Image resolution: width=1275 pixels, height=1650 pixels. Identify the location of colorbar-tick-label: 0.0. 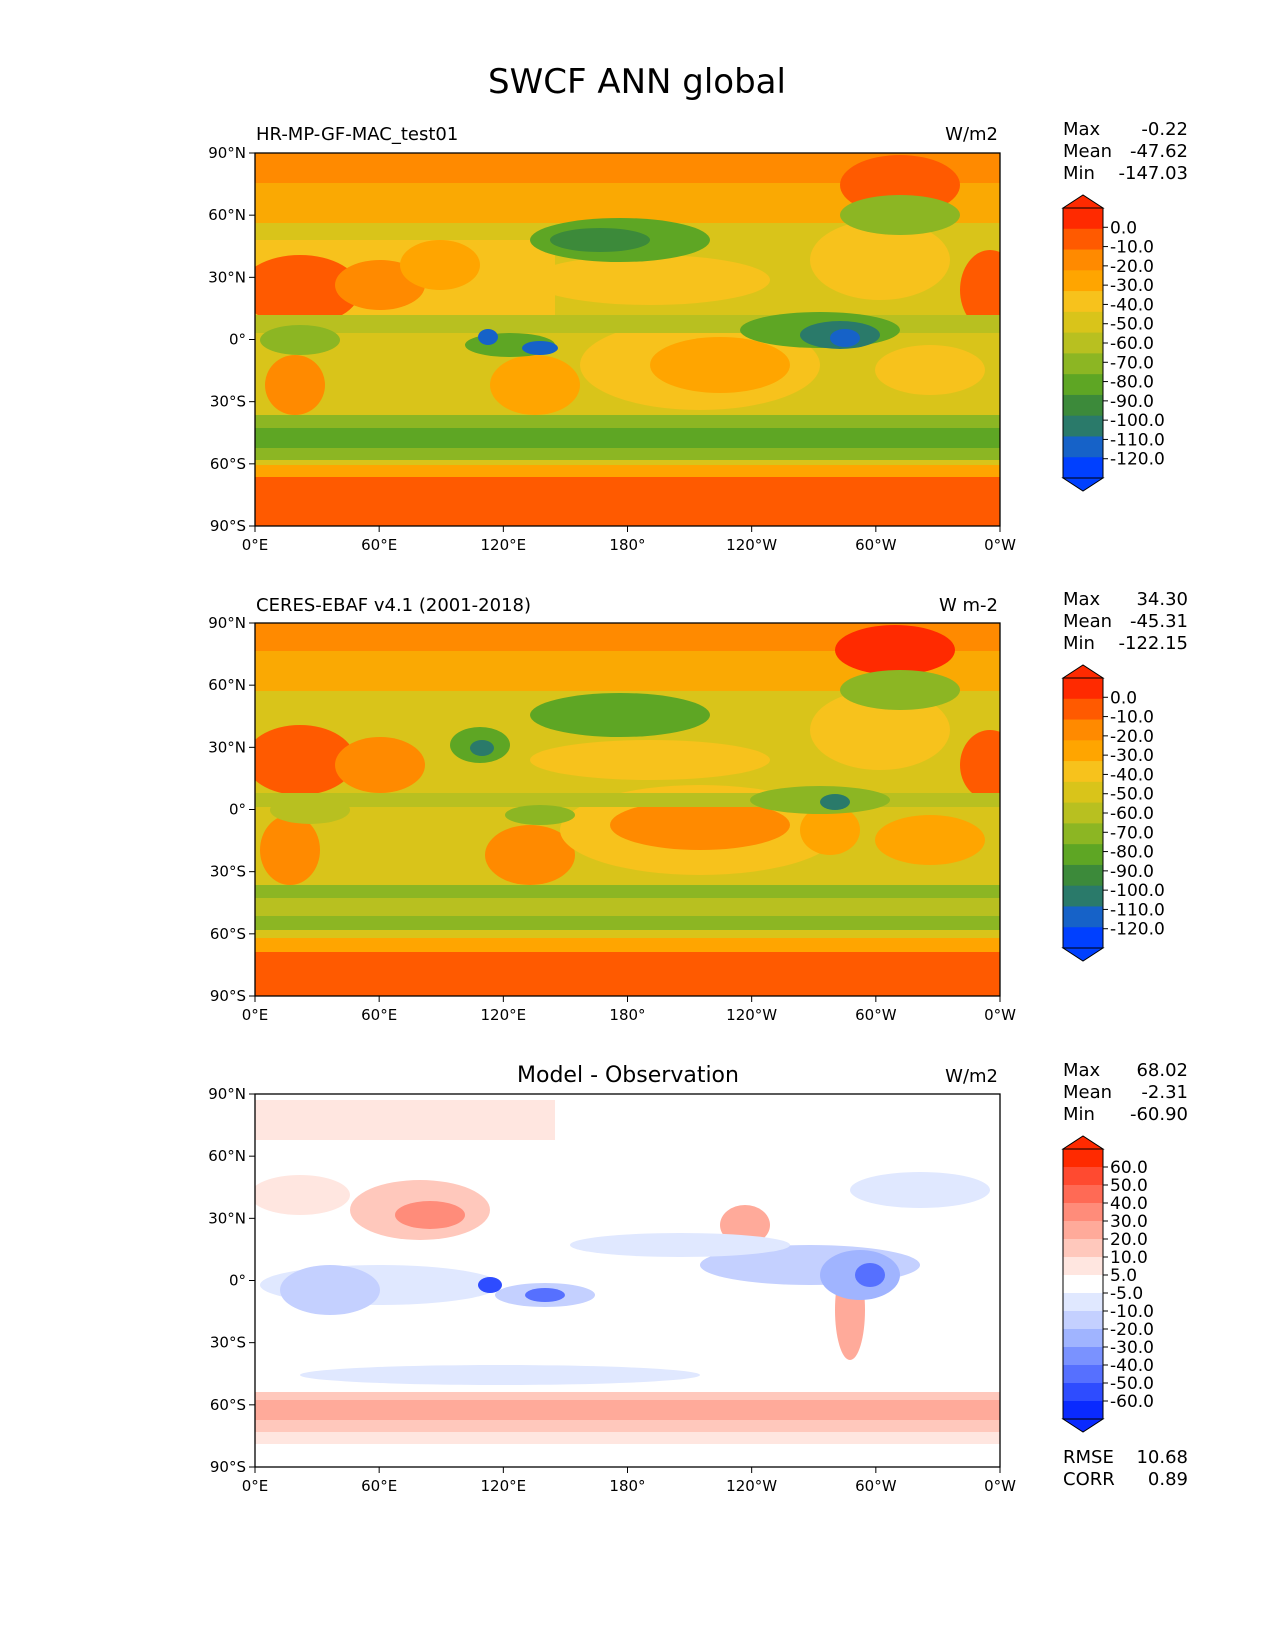
(1123, 228).